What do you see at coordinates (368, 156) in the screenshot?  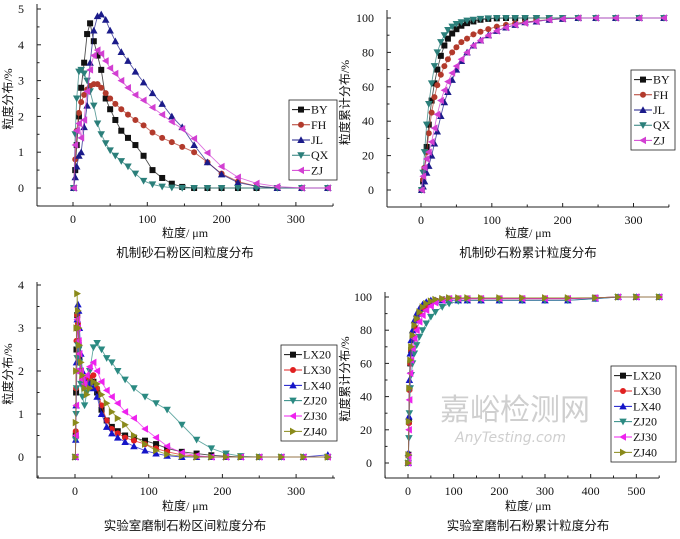 I see `y-tick-label: 20` at bounding box center [368, 156].